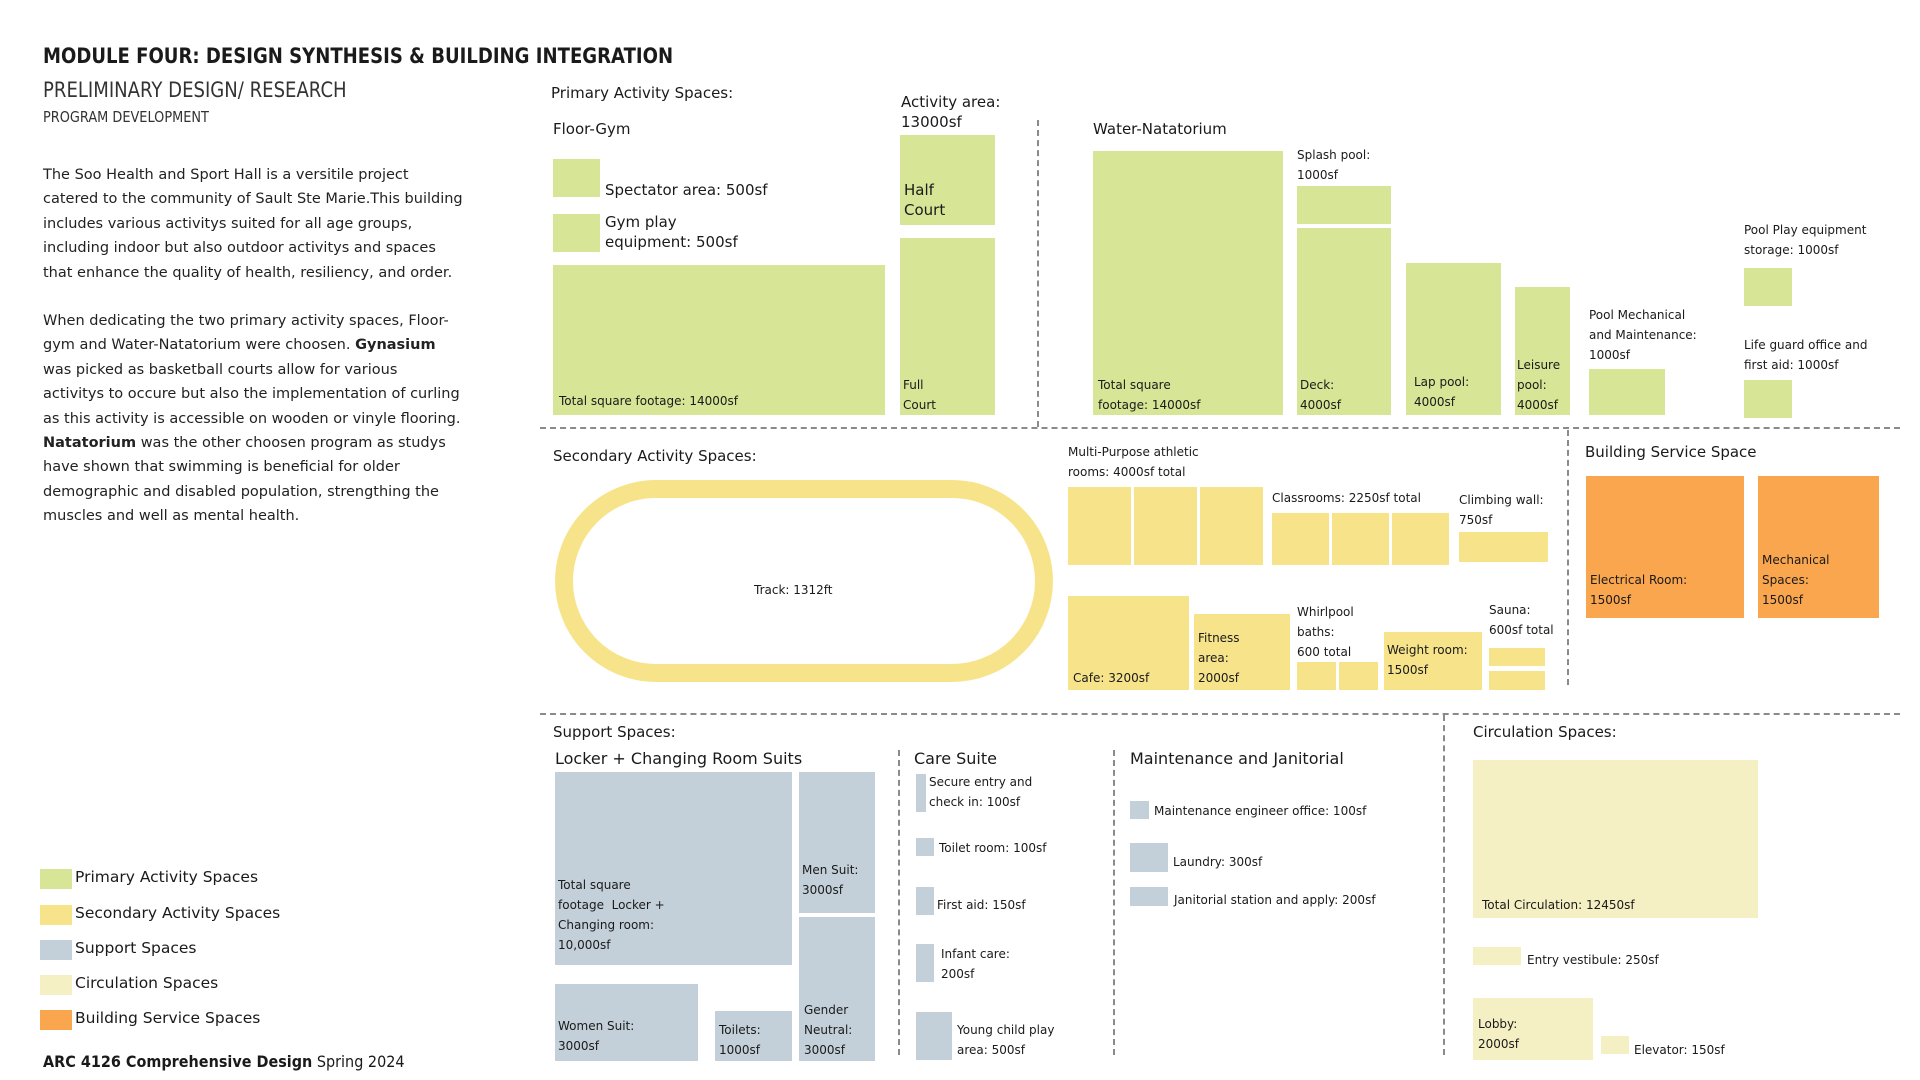 This screenshot has width=1920, height=1080. I want to click on electrical-room-label: Electrical Room: 1500sf, so click(1639, 590).